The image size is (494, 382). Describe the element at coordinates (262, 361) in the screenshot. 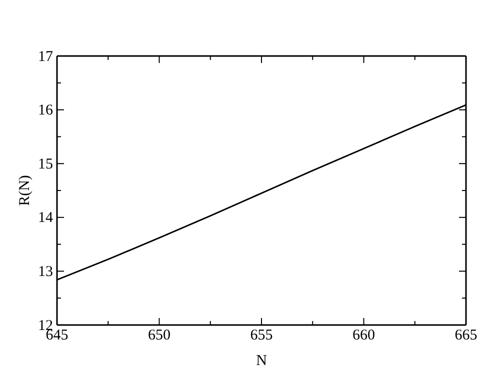

I see `x-axis-title: N` at that location.